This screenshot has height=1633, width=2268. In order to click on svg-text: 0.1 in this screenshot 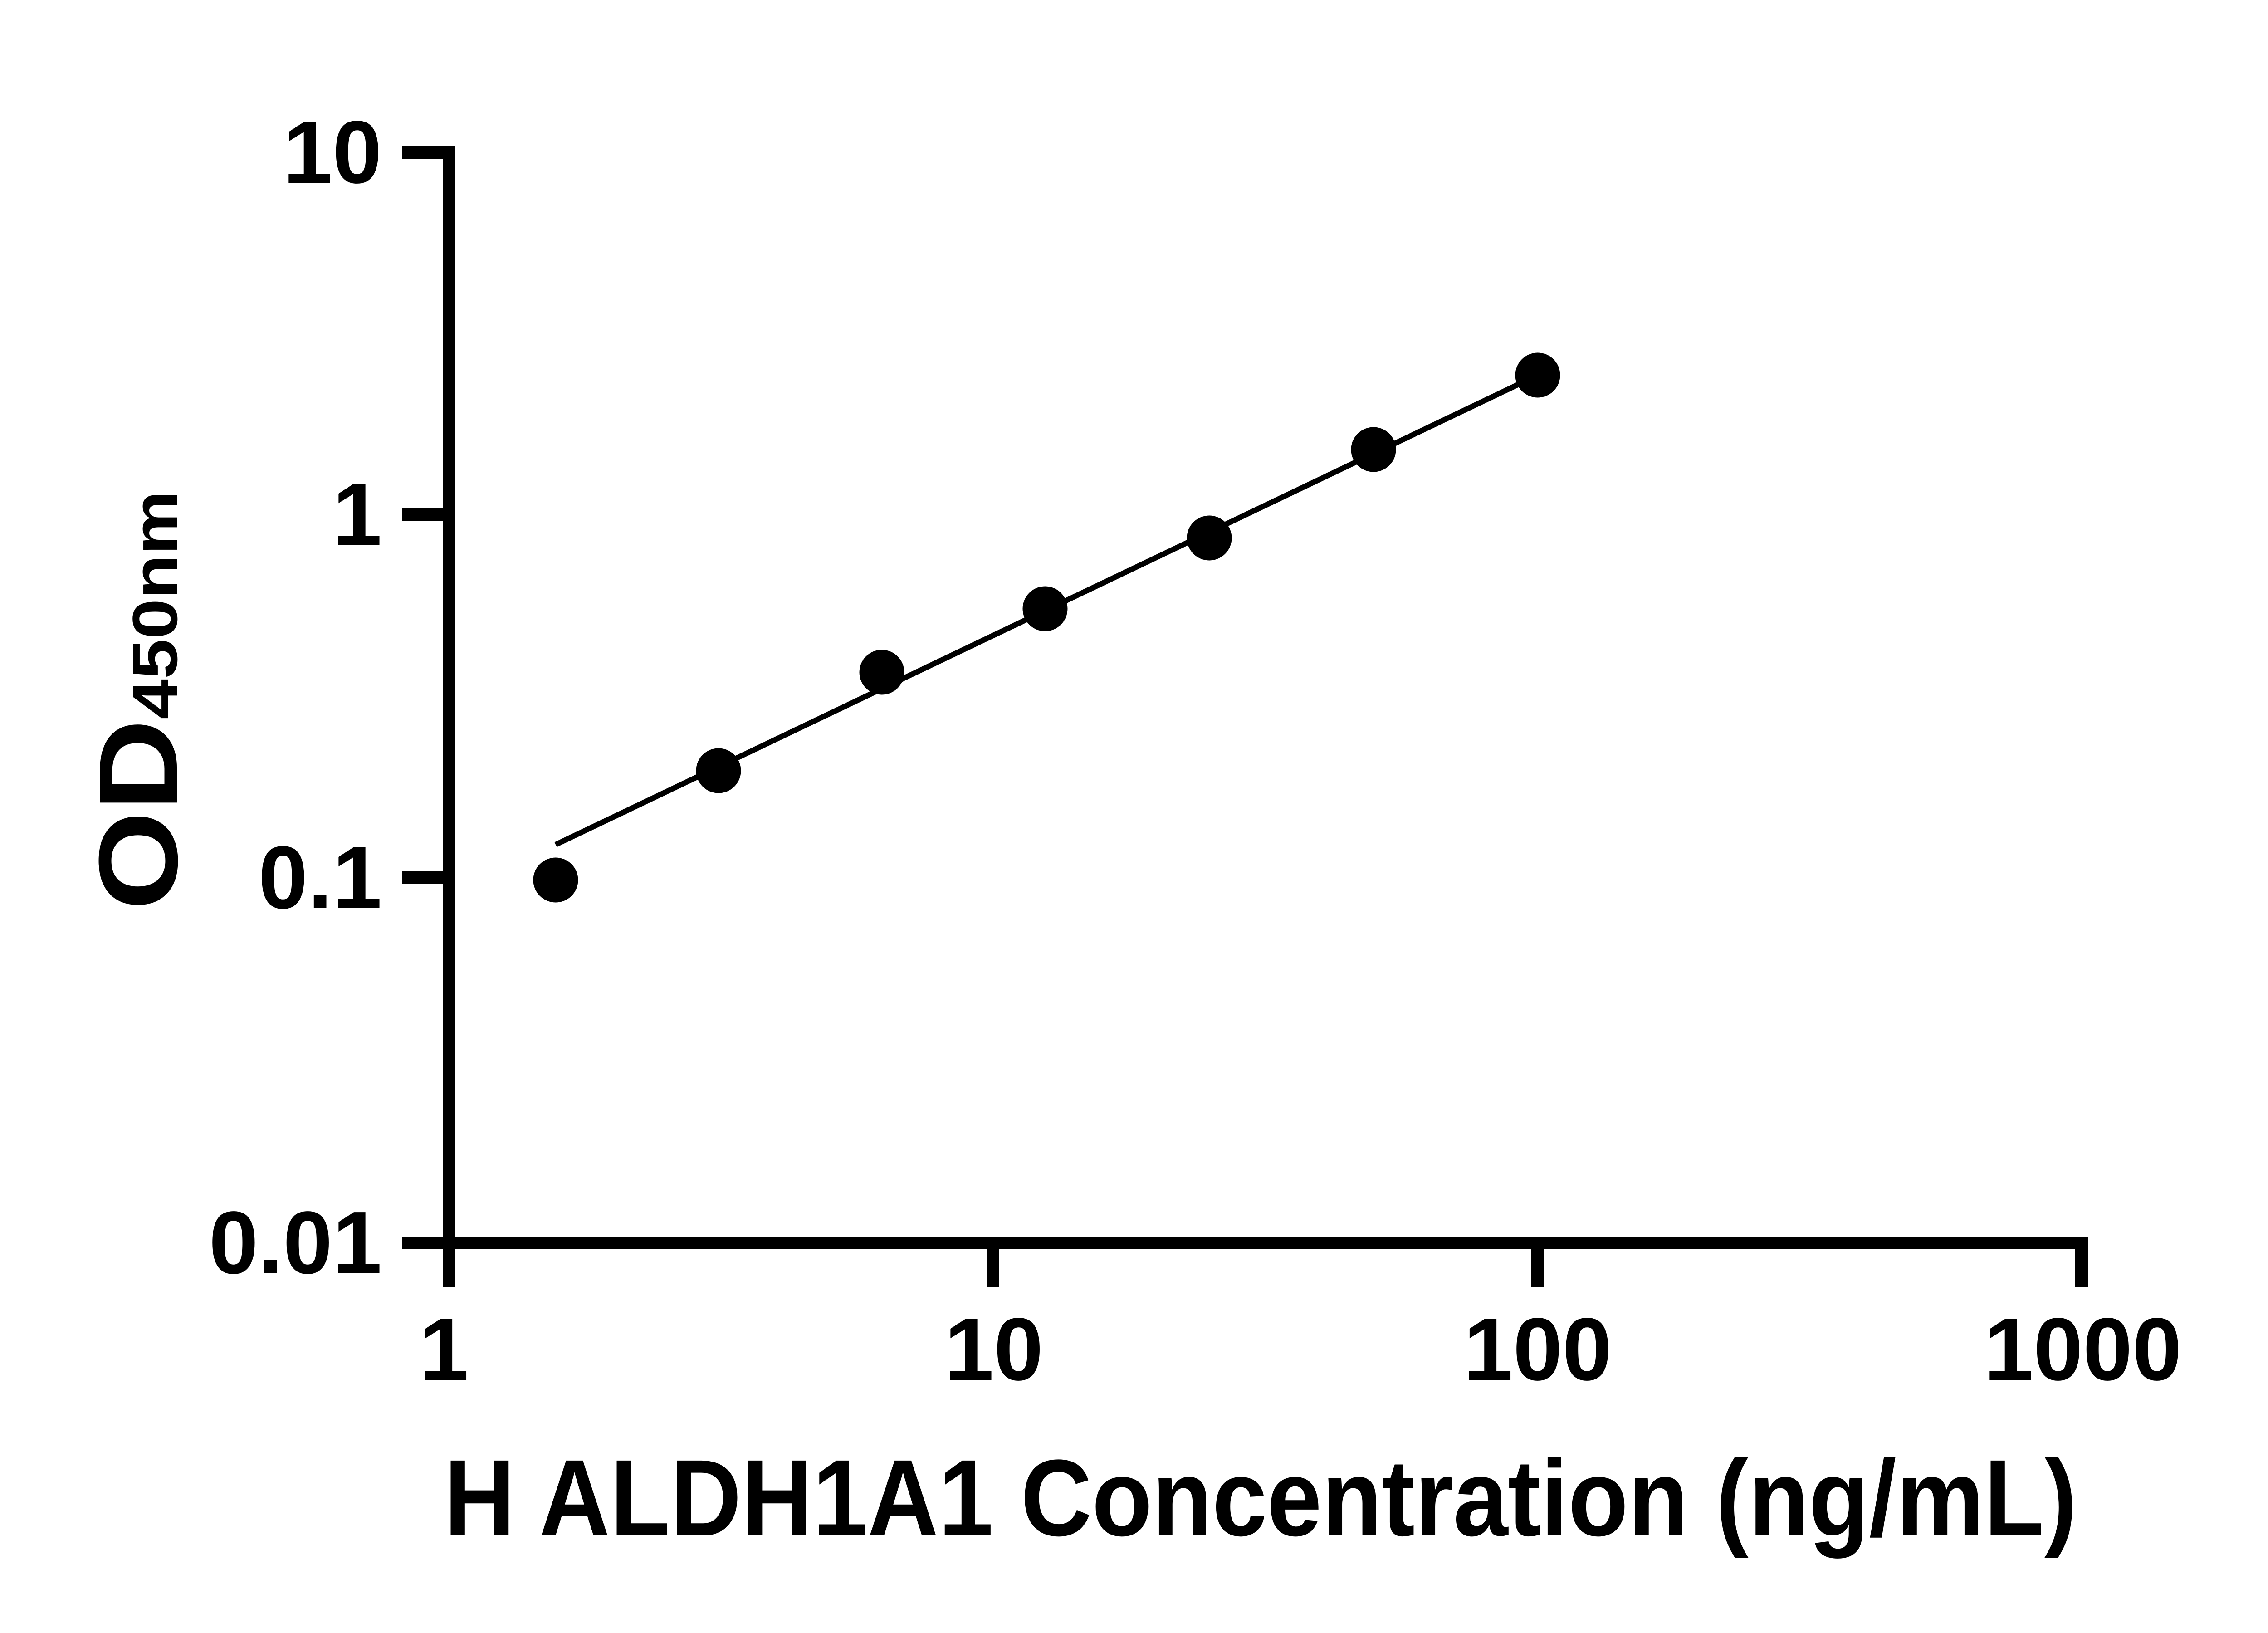, I will do `click(320, 877)`.